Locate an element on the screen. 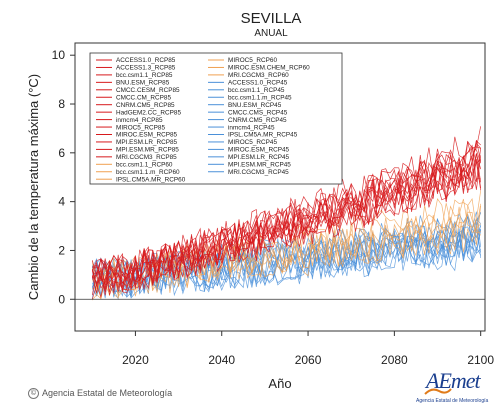 This screenshot has height=416, width=500. x-tick-label: 2020 is located at coordinates (135, 360).